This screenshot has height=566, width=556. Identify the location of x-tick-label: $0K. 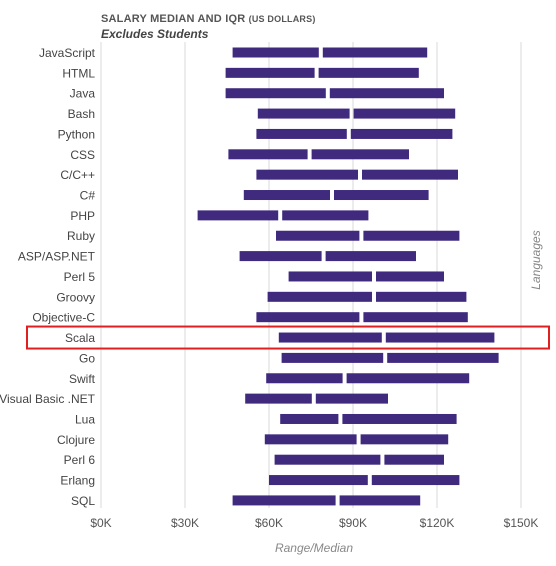
(100, 523).